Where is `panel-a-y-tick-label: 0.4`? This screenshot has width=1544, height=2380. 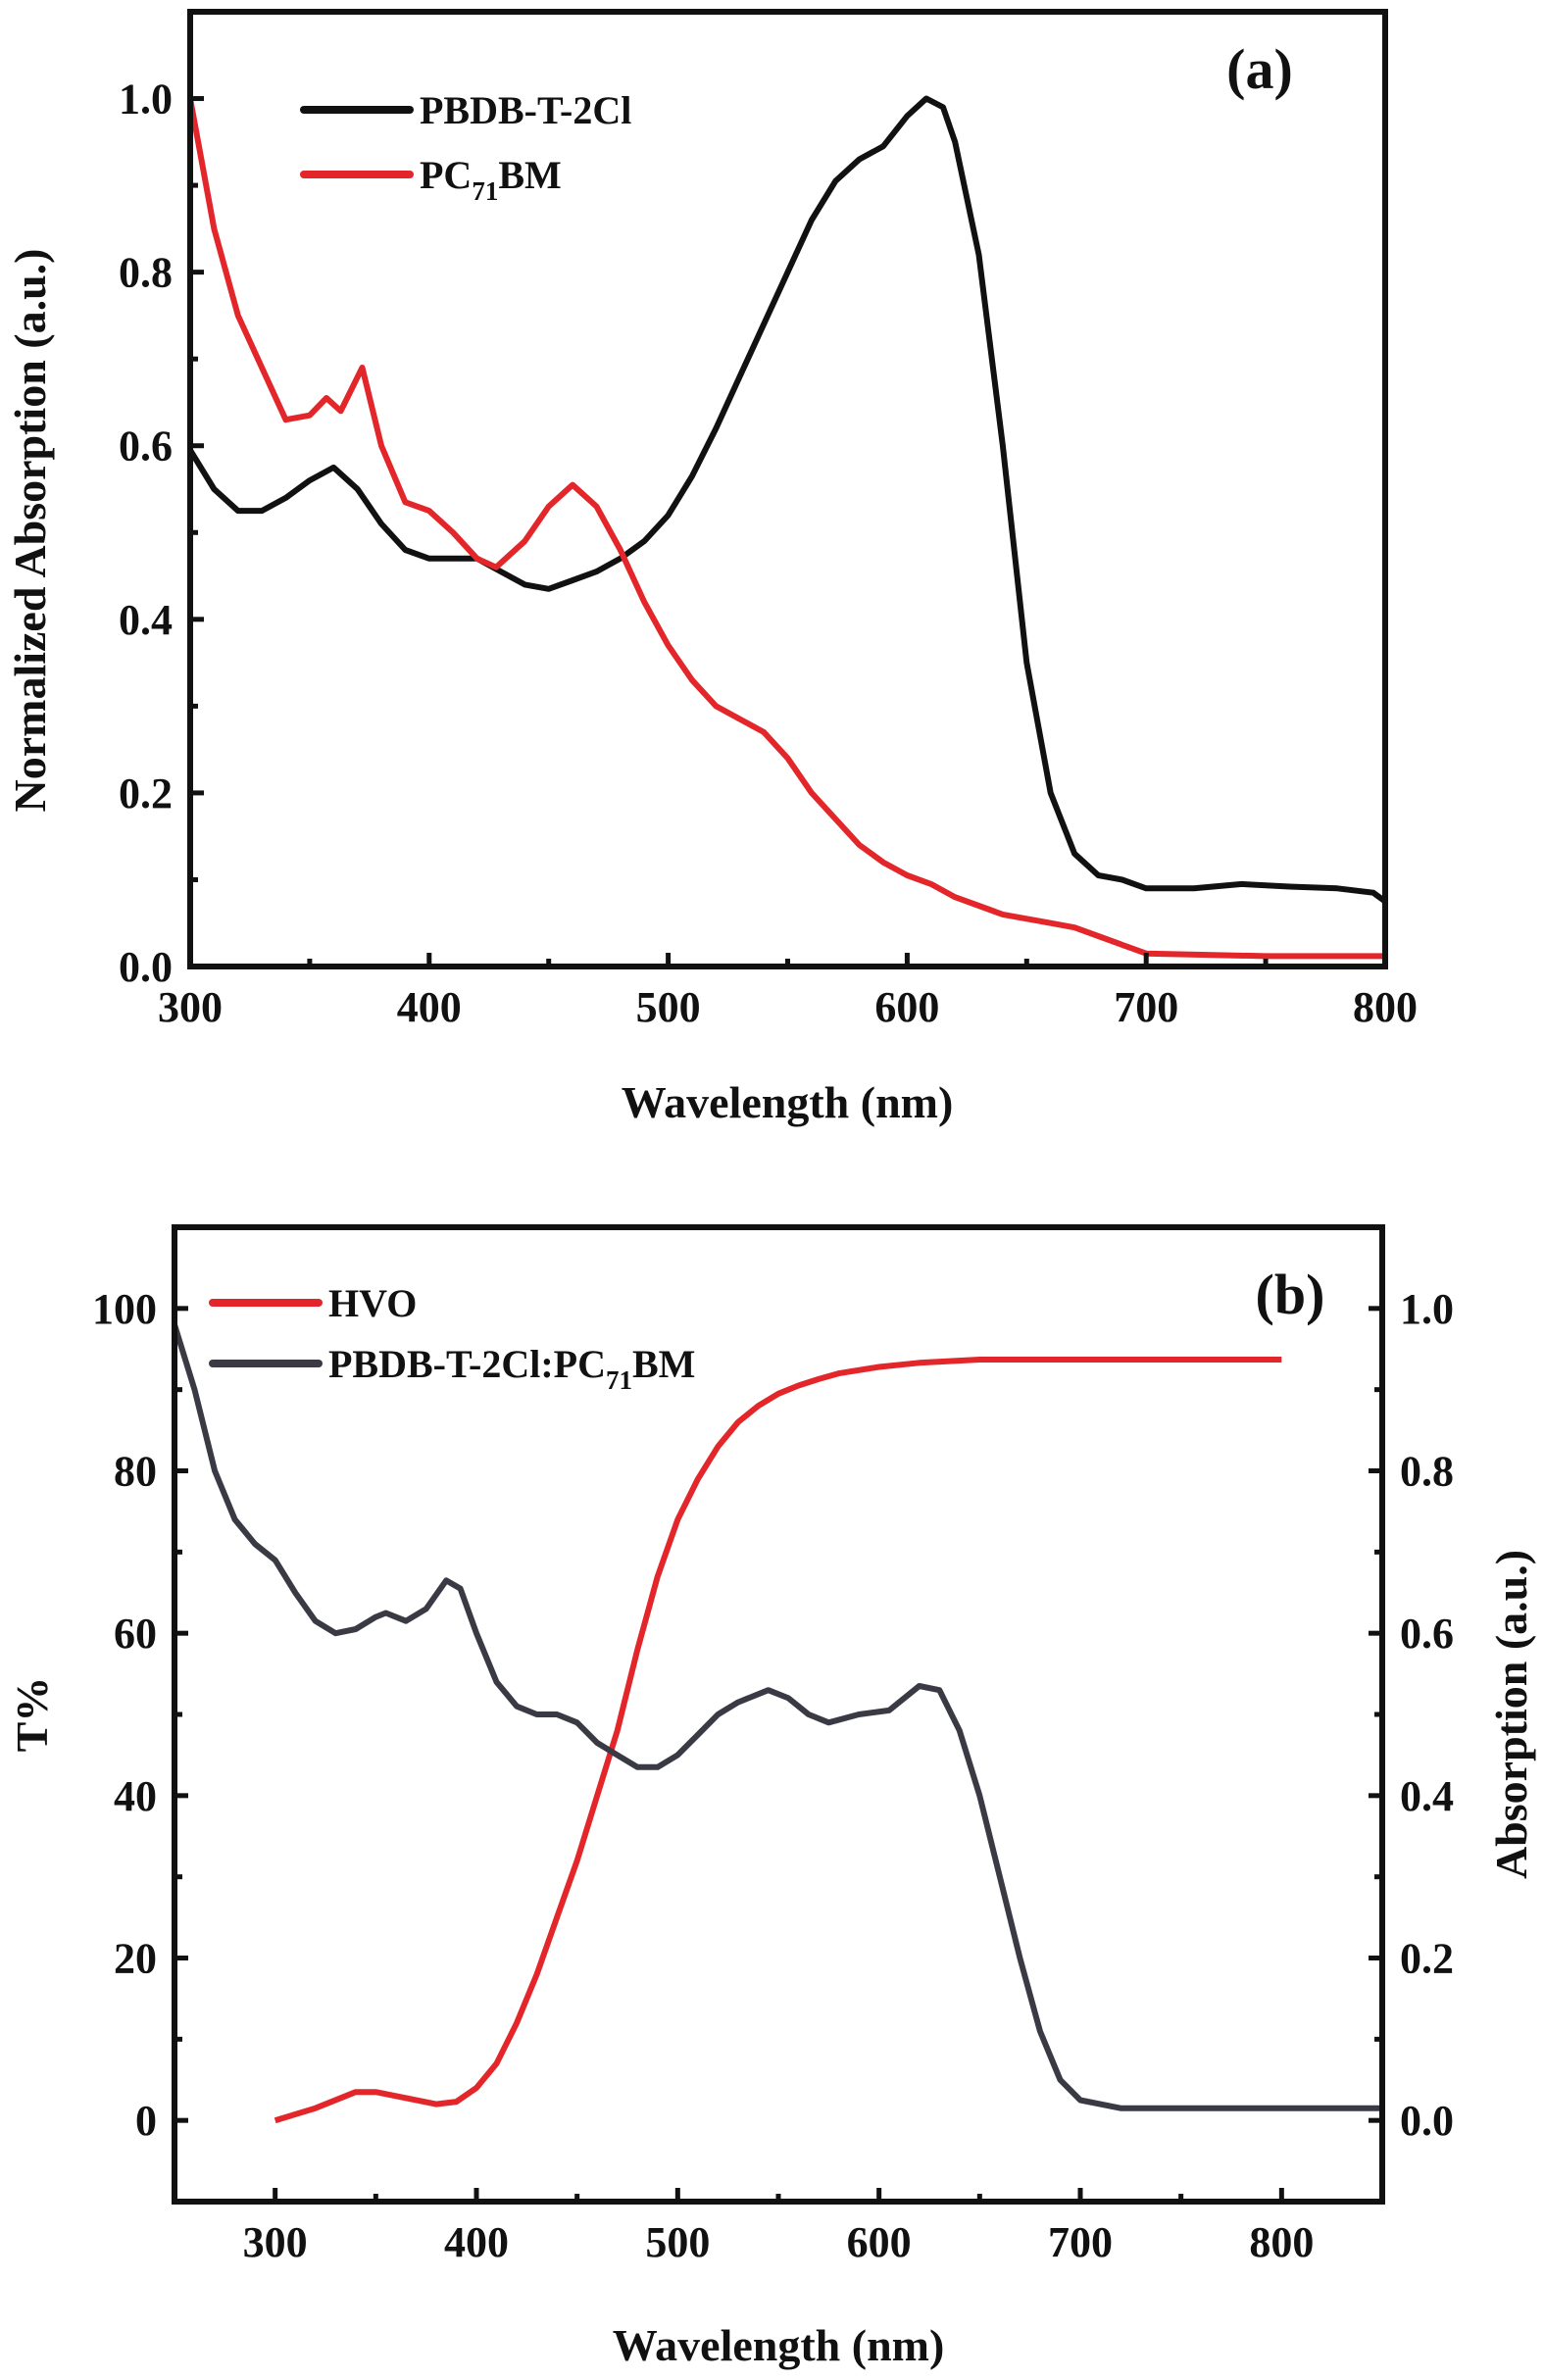
panel-a-y-tick-label: 0.4 is located at coordinates (146, 620).